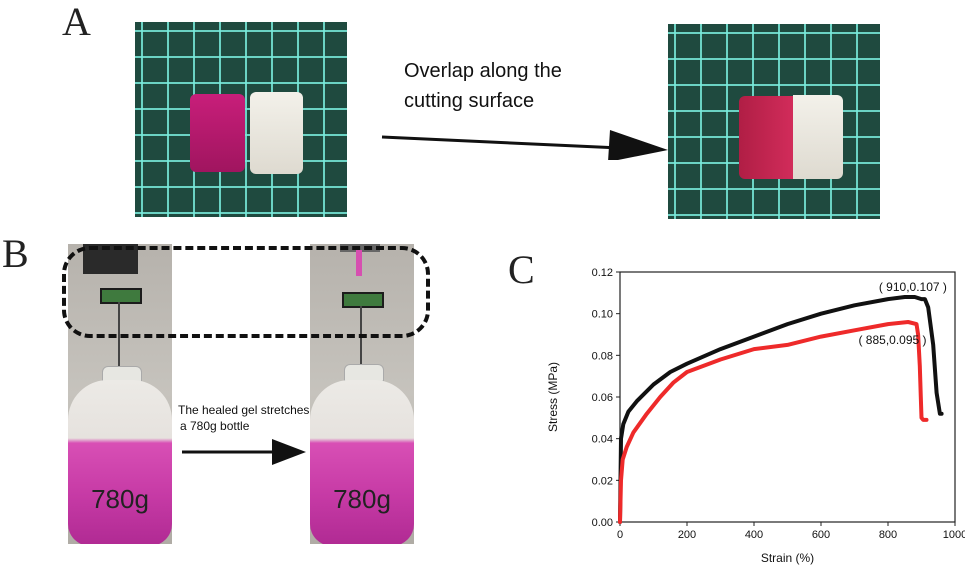 The image size is (971, 570). What do you see at coordinates (602, 315) in the screenshot?
I see `y-tick-label: 0.10` at bounding box center [602, 315].